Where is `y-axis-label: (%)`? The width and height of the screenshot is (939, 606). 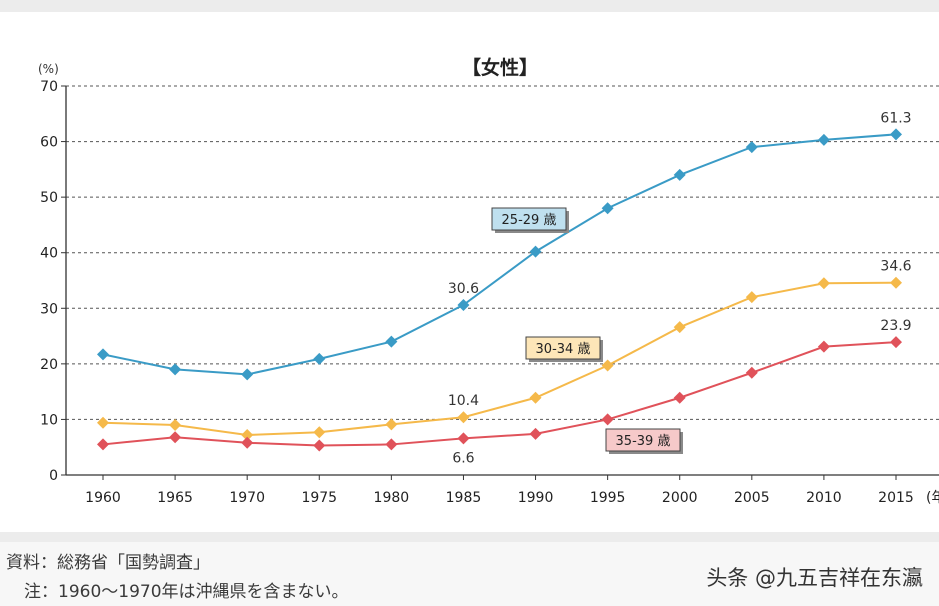
y-axis-label: (%) is located at coordinates (48, 69).